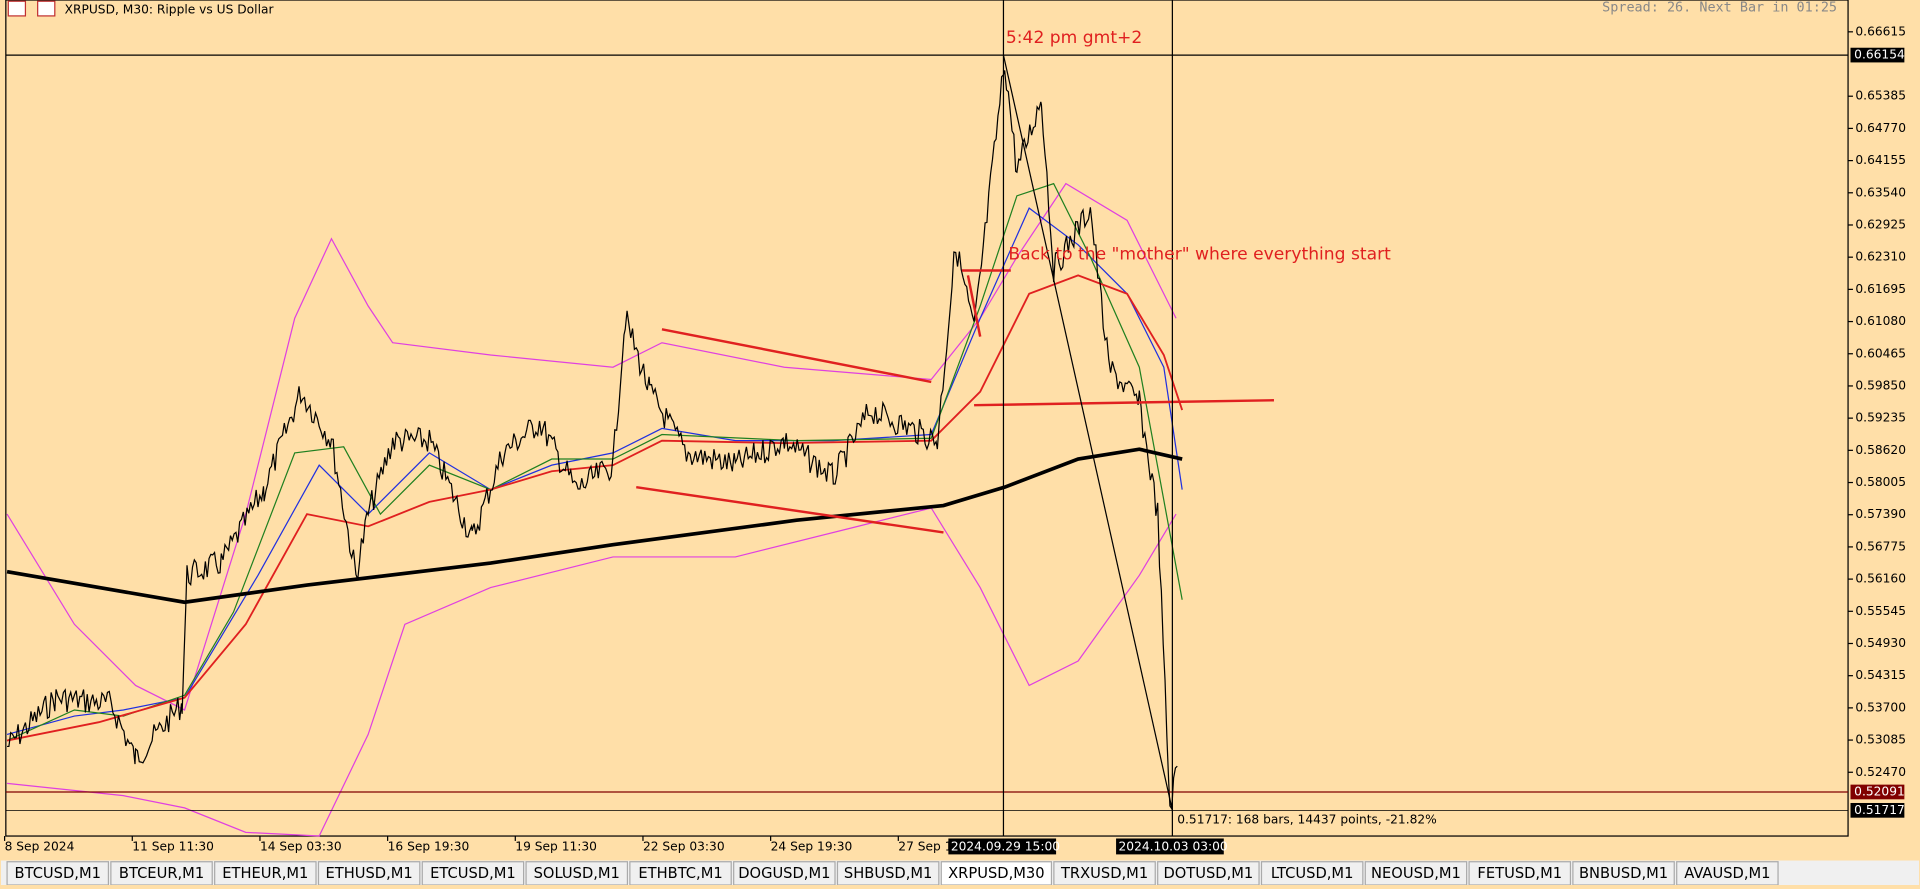 The width and height of the screenshot is (1920, 889). I want to click on price-label: 0.54315, so click(1880, 675).